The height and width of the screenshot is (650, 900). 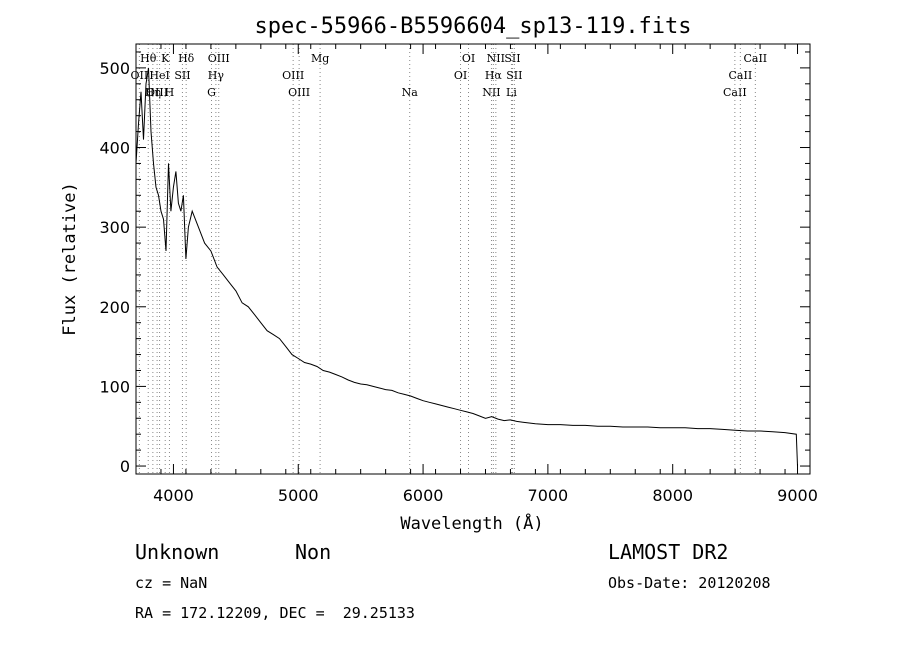 What do you see at coordinates (171, 583) in the screenshot?
I see `redshift-text: cz = NaN` at bounding box center [171, 583].